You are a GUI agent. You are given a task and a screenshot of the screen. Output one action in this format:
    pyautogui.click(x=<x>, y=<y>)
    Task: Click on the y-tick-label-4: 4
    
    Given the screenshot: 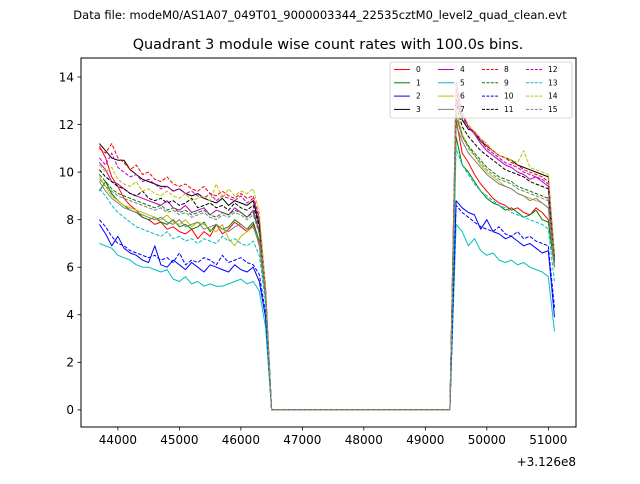 What is the action you would take?
    pyautogui.click(x=70, y=315)
    